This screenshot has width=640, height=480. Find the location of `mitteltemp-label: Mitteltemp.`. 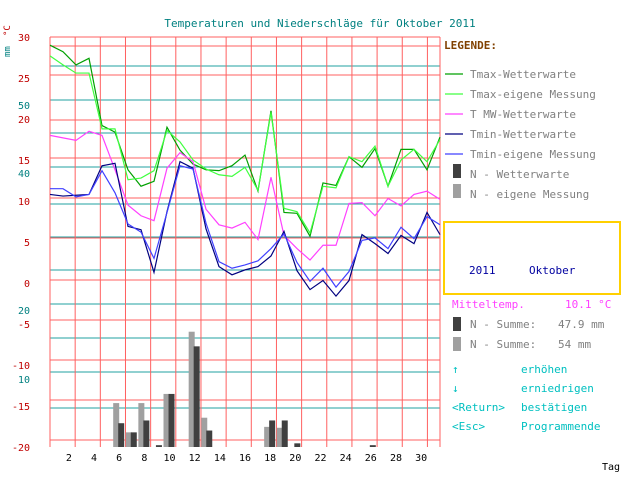

mitteltemp-label: Mitteltemp. is located at coordinates (488, 304).